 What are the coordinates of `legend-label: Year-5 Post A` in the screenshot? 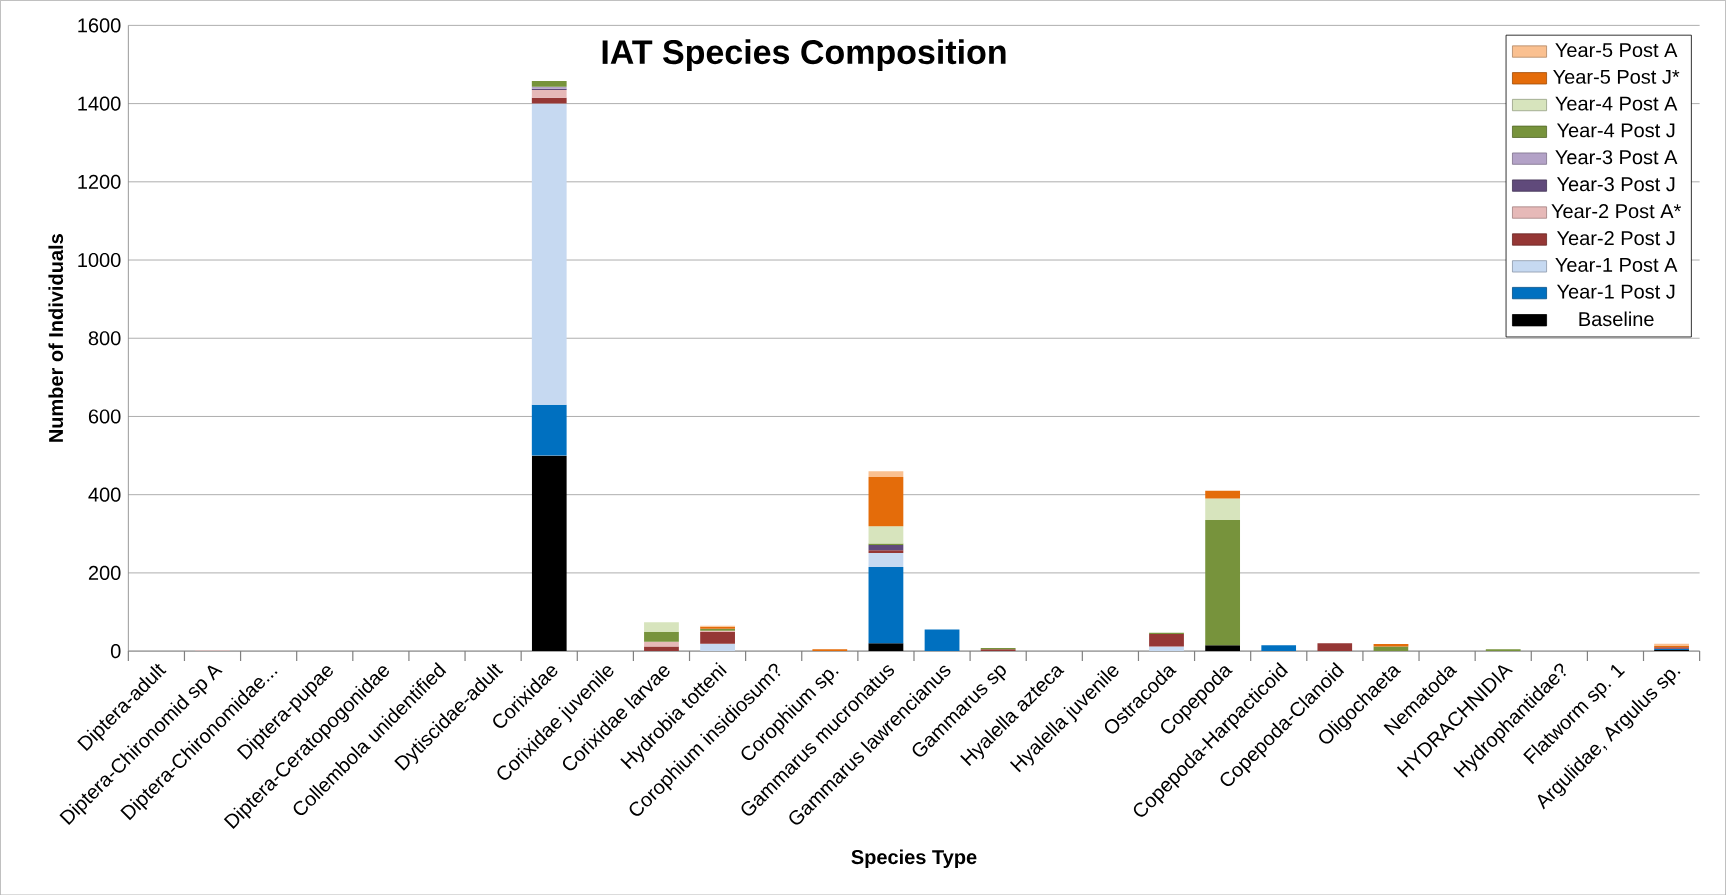 It's located at (1616, 49).